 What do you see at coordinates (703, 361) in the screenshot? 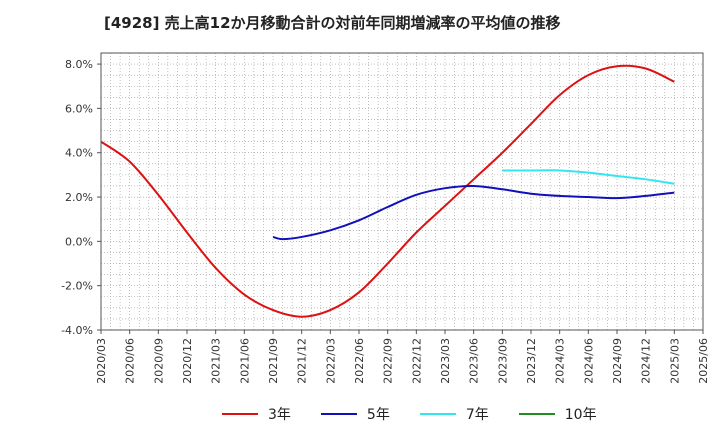
I see `x-tick-label: 2025/06` at bounding box center [703, 361].